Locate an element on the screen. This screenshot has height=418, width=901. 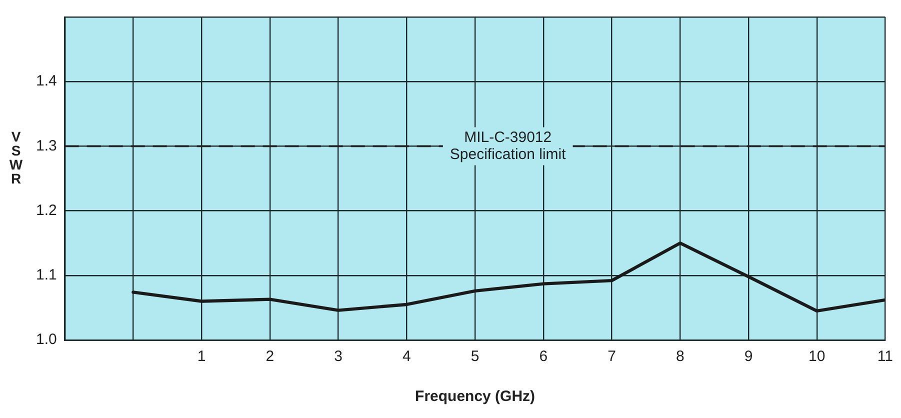
y-tick-label: 1.2 is located at coordinates (46, 210).